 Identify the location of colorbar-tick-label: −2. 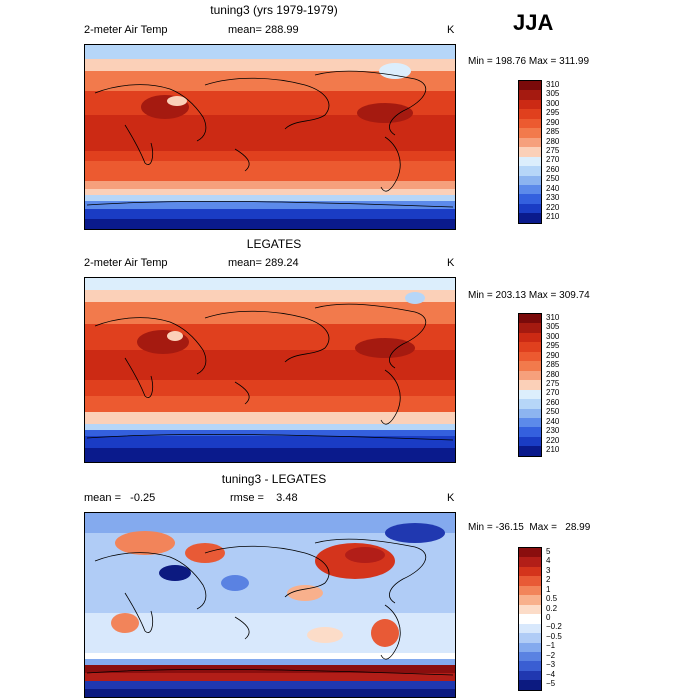
(551, 655).